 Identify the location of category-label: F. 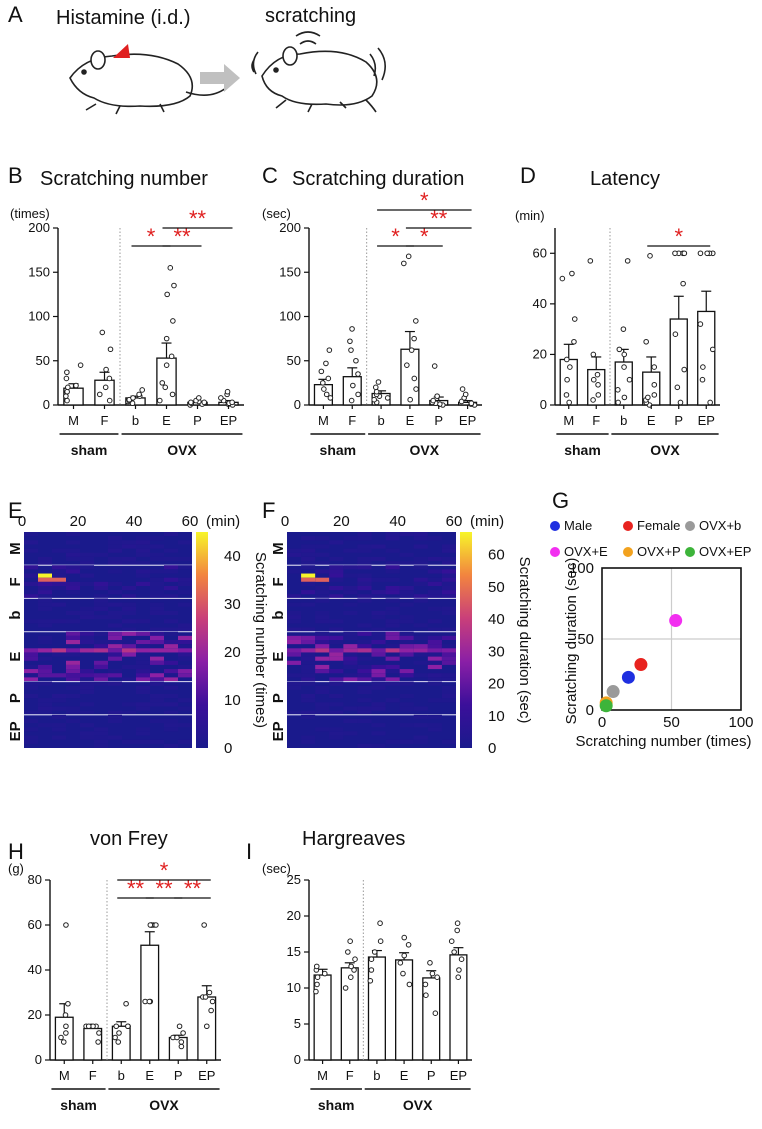
(350, 1075).